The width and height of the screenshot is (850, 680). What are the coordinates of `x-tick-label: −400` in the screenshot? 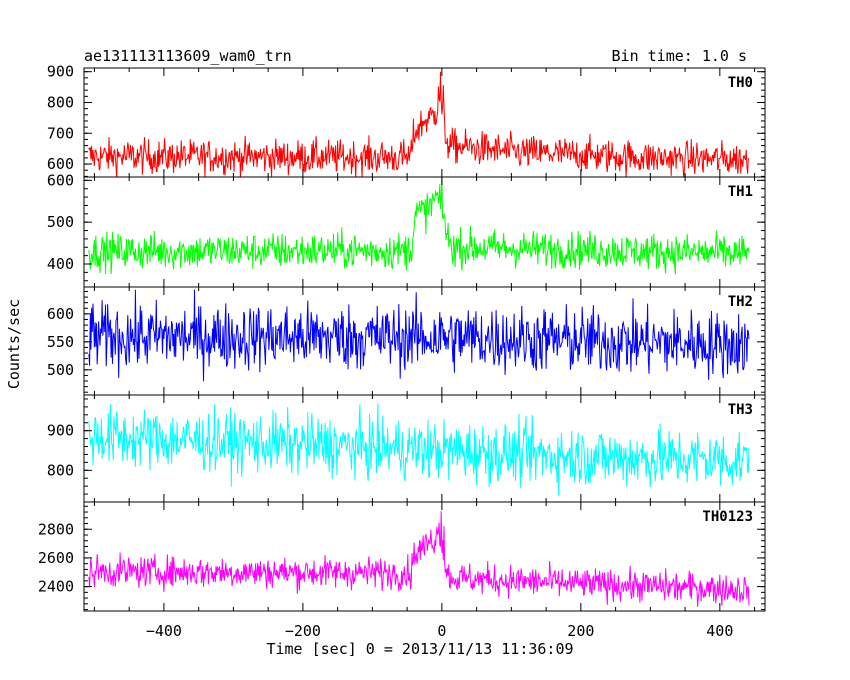 It's located at (164, 631).